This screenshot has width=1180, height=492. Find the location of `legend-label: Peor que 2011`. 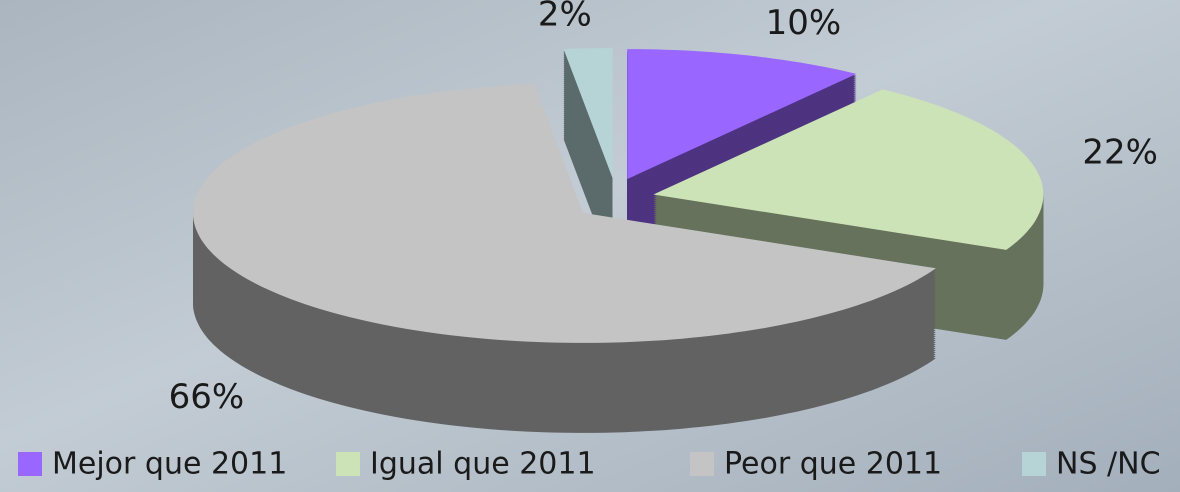

legend-label: Peor que 2011 is located at coordinates (833, 464).